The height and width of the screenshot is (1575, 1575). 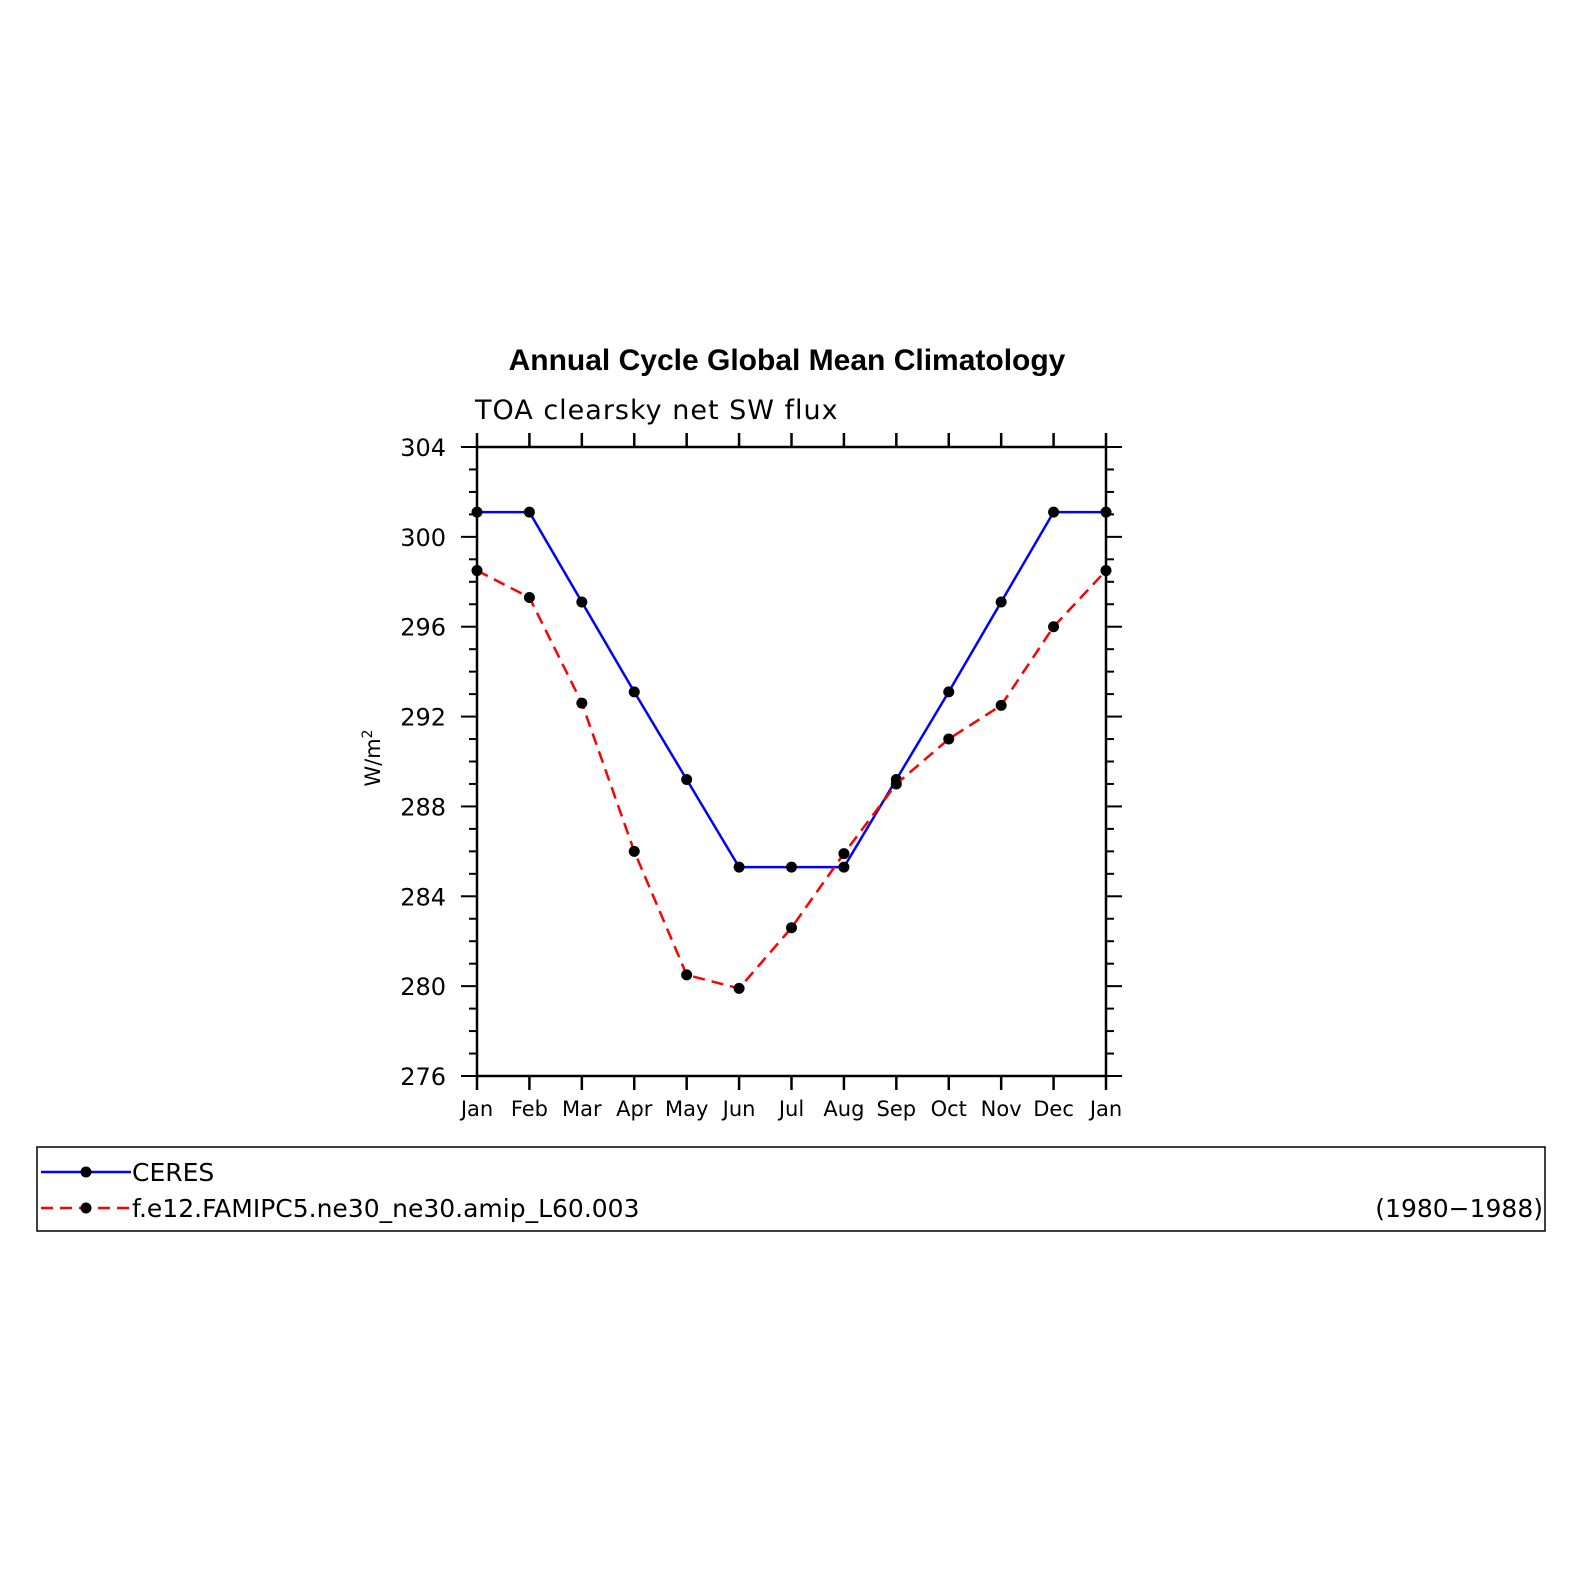 I want to click on x-tick-label: Oct, so click(x=949, y=1109).